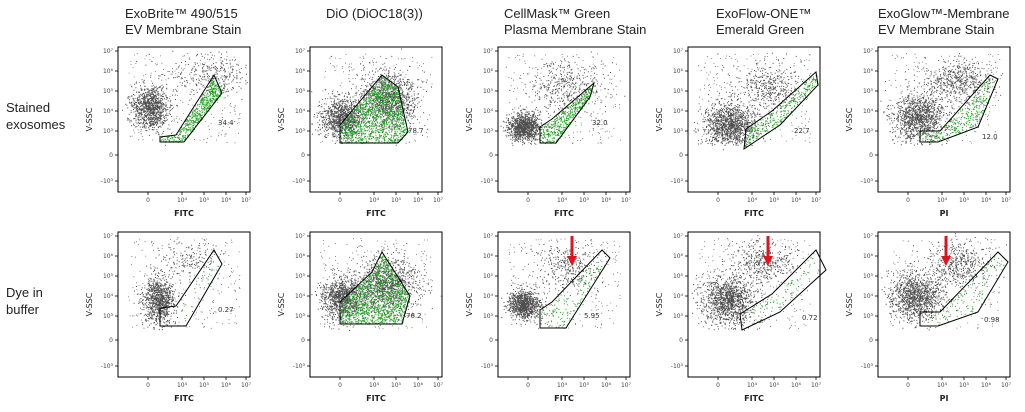 The height and width of the screenshot is (412, 1025). Describe the element at coordinates (802, 131) in the screenshot. I see `gate-percentage: 22.7` at that location.